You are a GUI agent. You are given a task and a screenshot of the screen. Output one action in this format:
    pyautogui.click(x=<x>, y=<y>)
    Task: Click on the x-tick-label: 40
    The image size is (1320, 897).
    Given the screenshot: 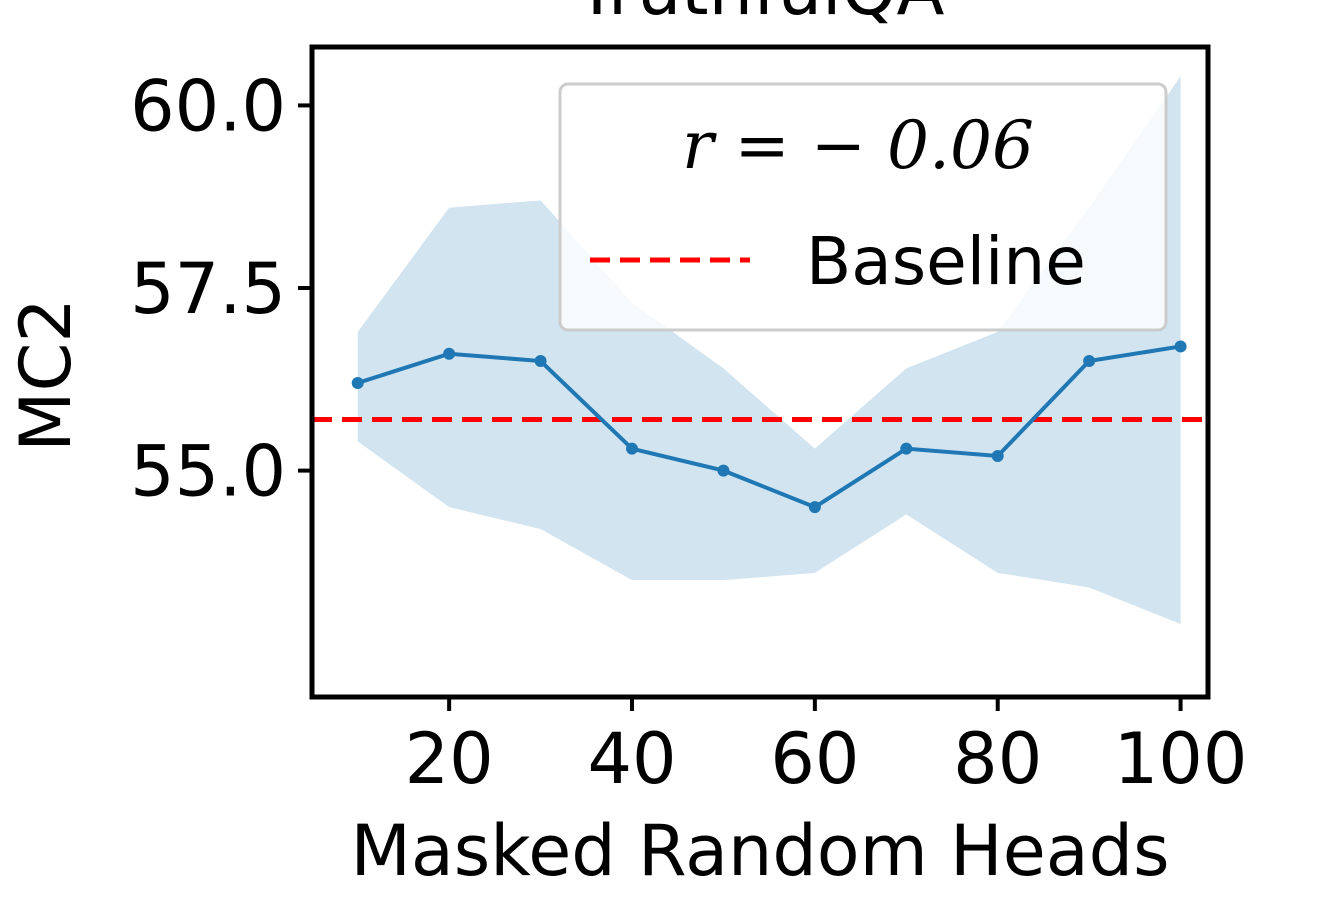 What is the action you would take?
    pyautogui.click(x=631, y=759)
    